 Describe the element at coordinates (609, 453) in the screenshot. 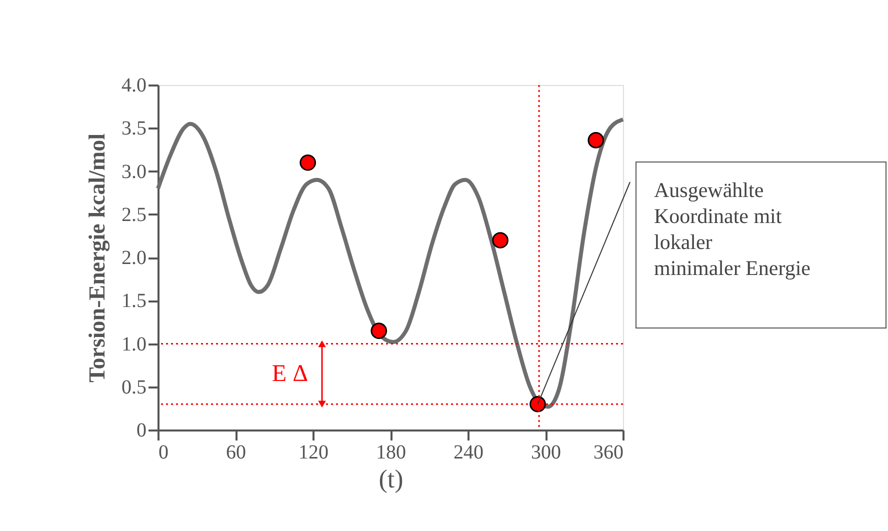

I see `x-tick-label: 360` at that location.